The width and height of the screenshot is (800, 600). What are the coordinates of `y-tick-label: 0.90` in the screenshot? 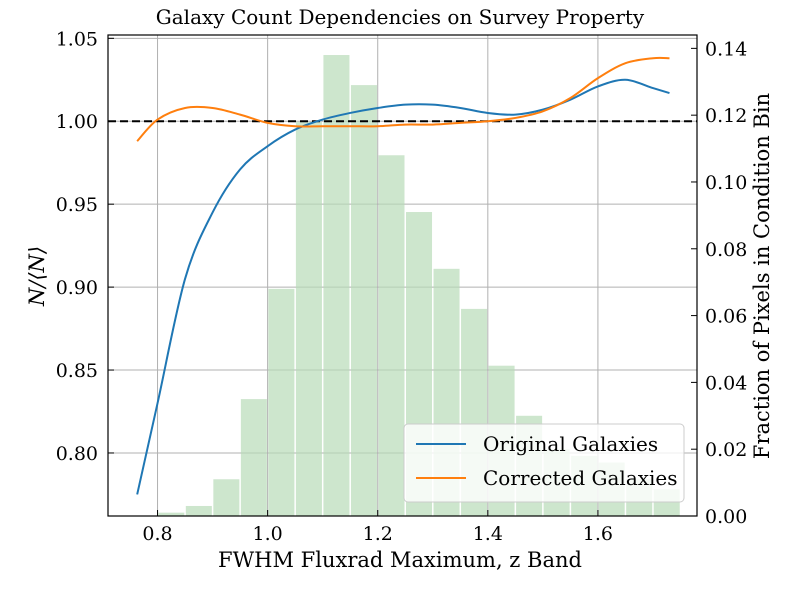 It's located at (77, 288).